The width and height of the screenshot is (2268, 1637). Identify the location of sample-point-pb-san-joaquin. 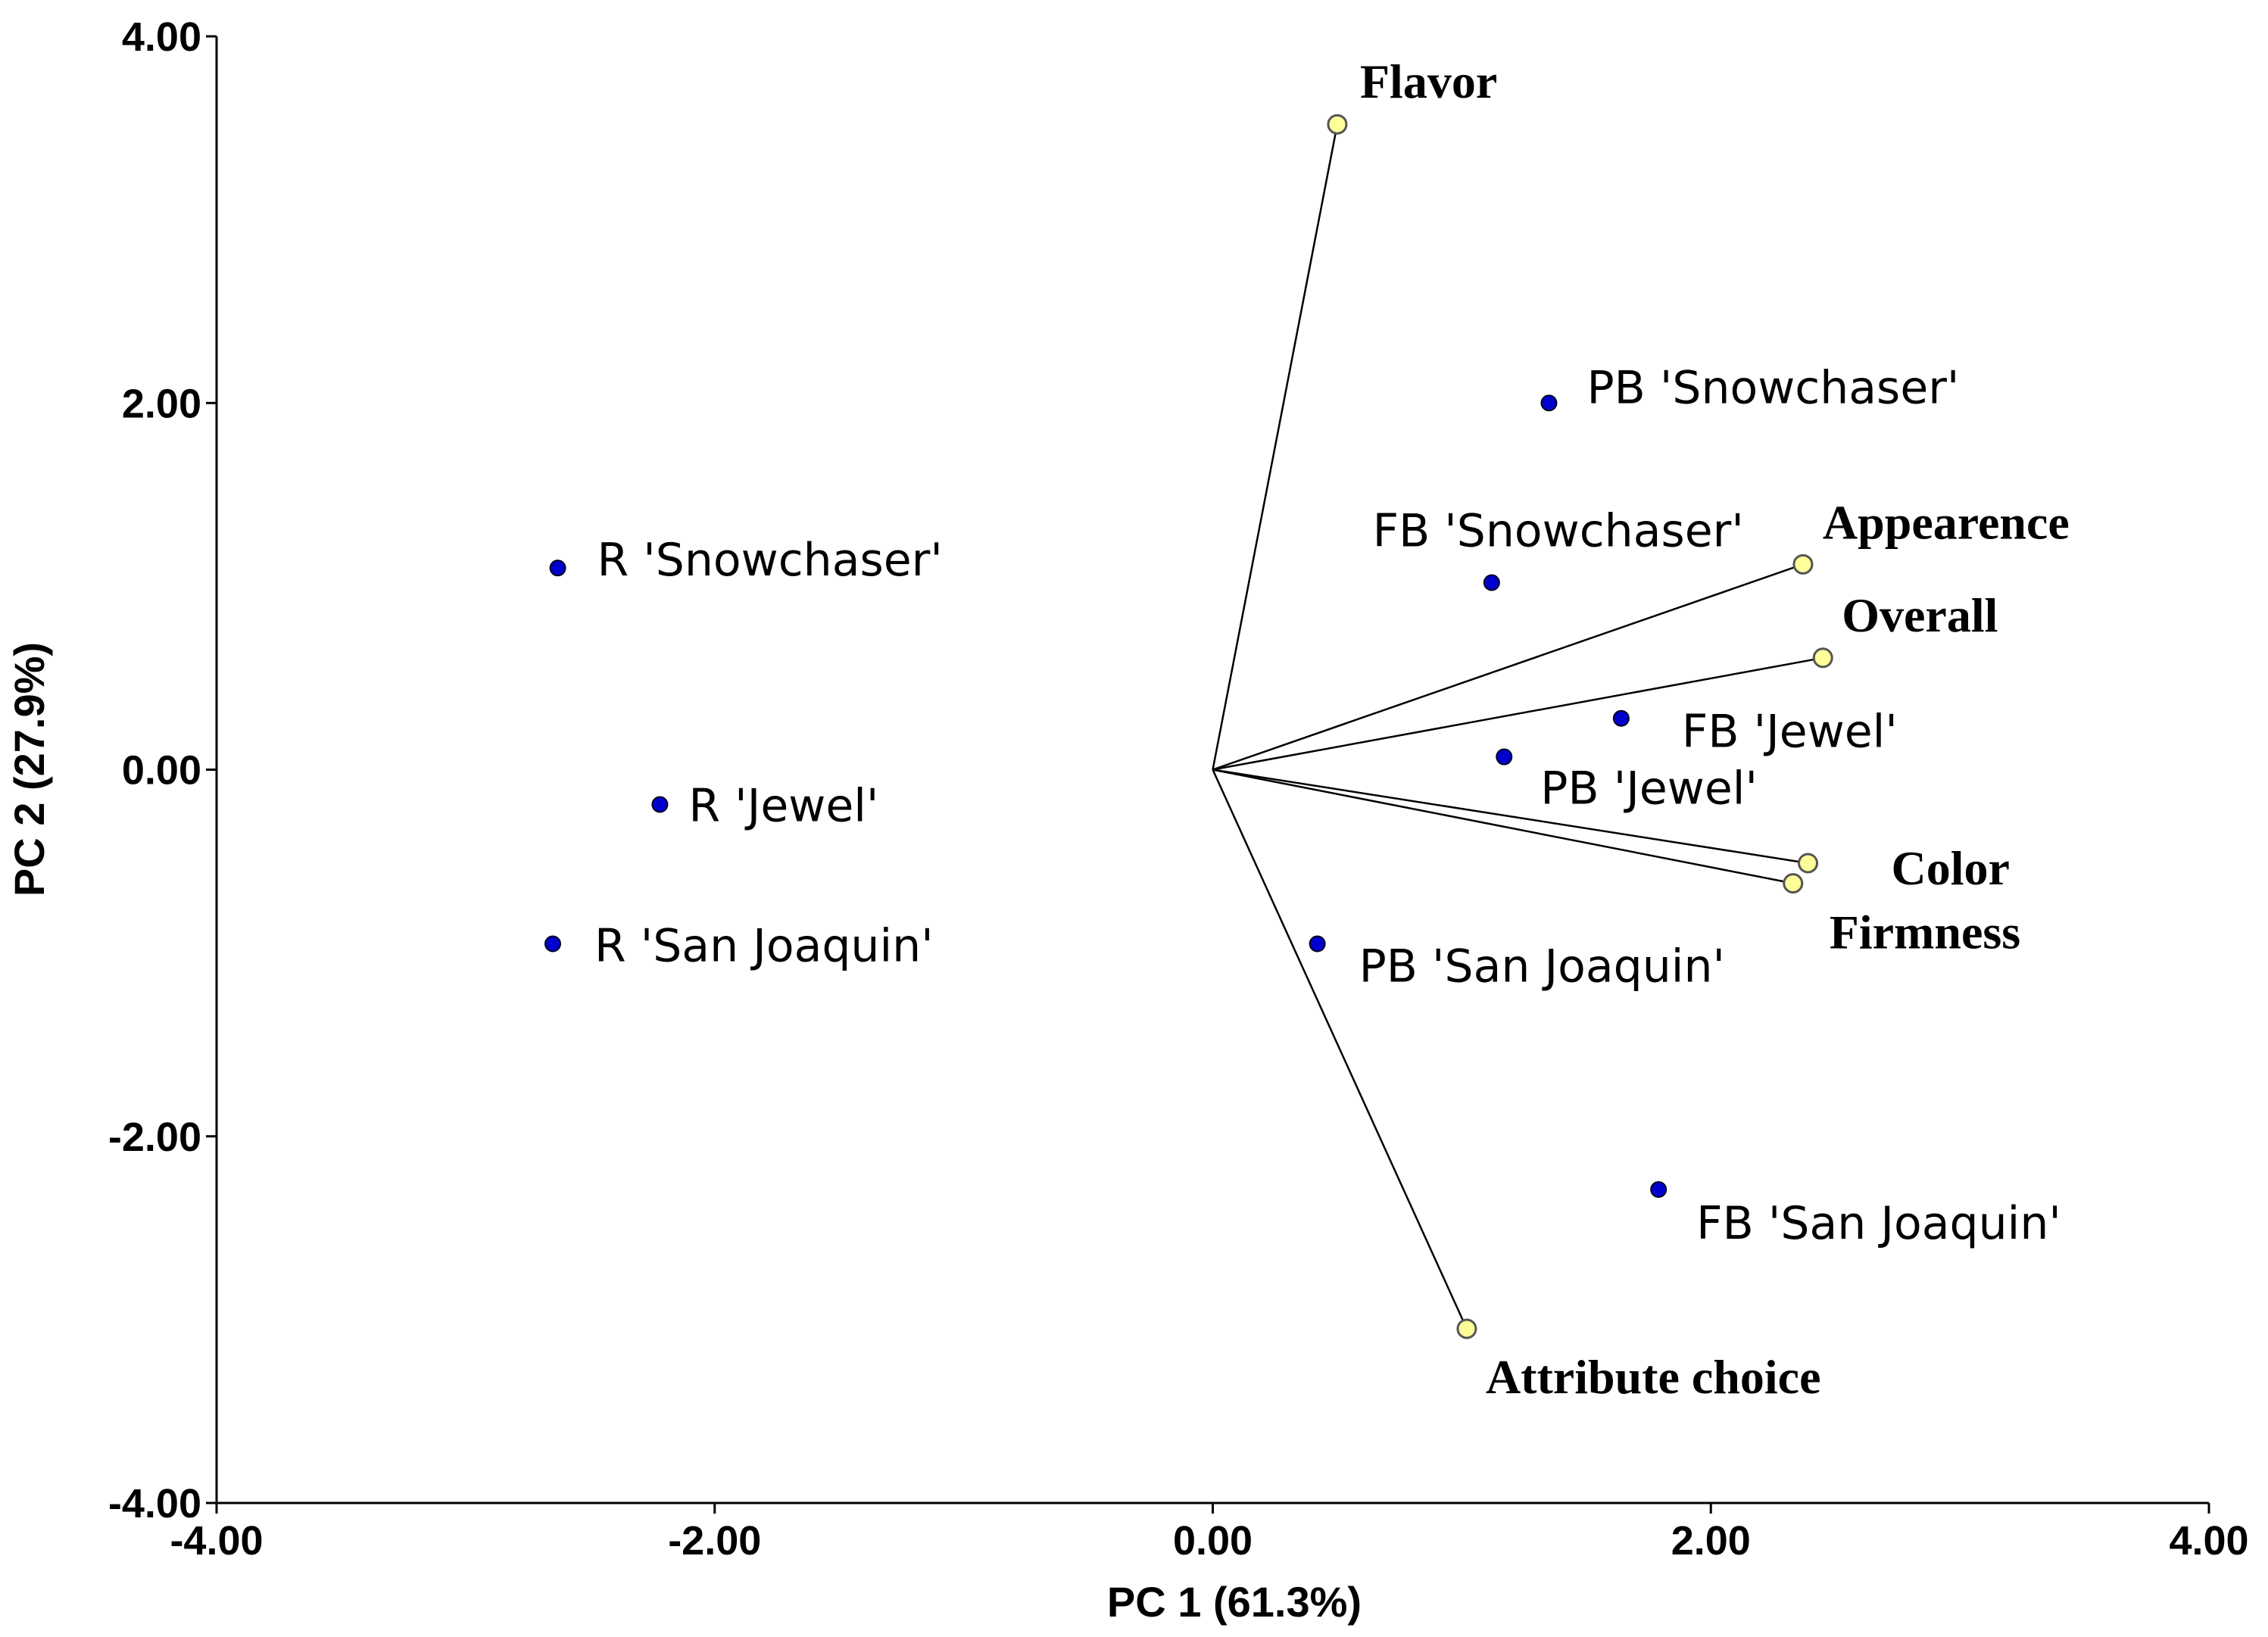
(1317, 944).